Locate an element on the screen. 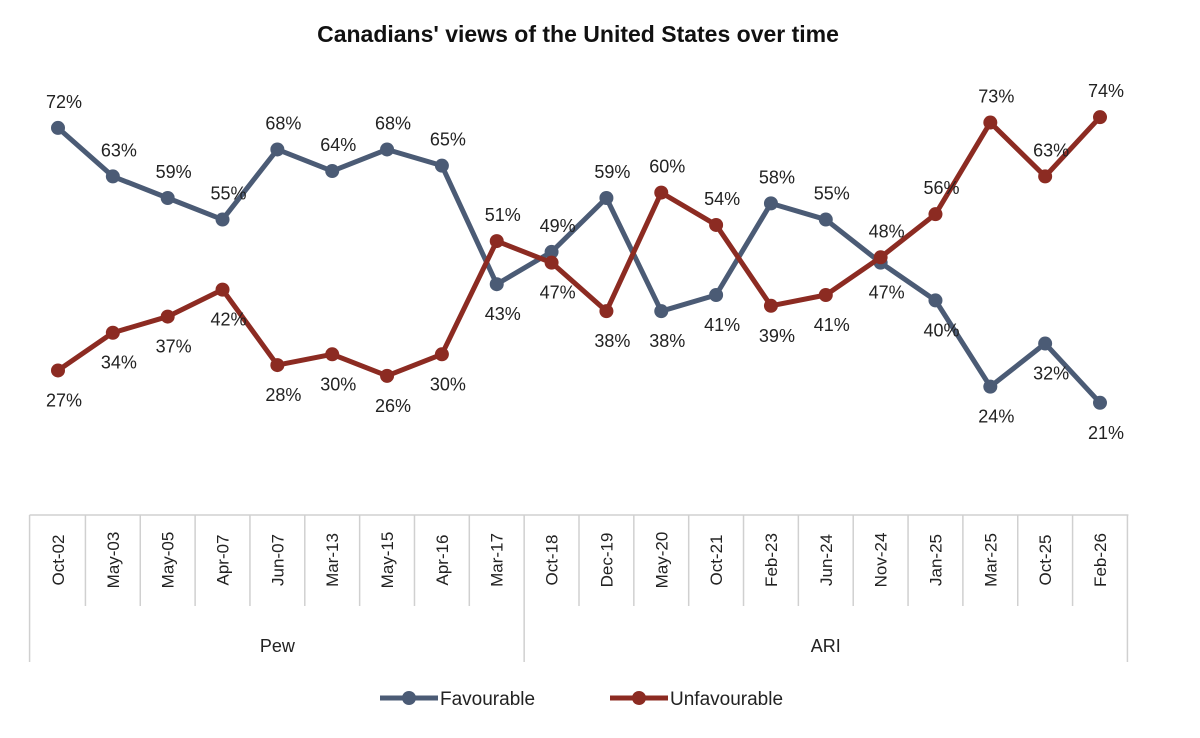 The height and width of the screenshot is (738, 1200). data-label: 24% is located at coordinates (996, 417).